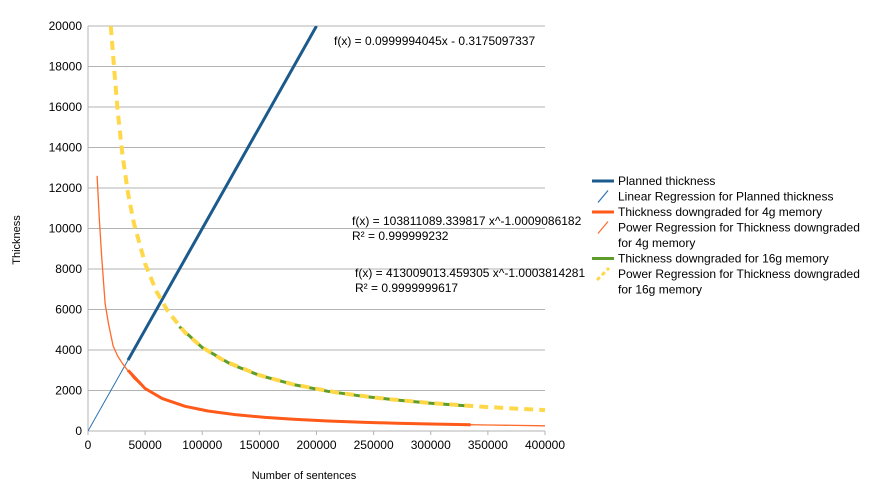  I want to click on x-axis-title: Number of sentences, so click(304, 476).